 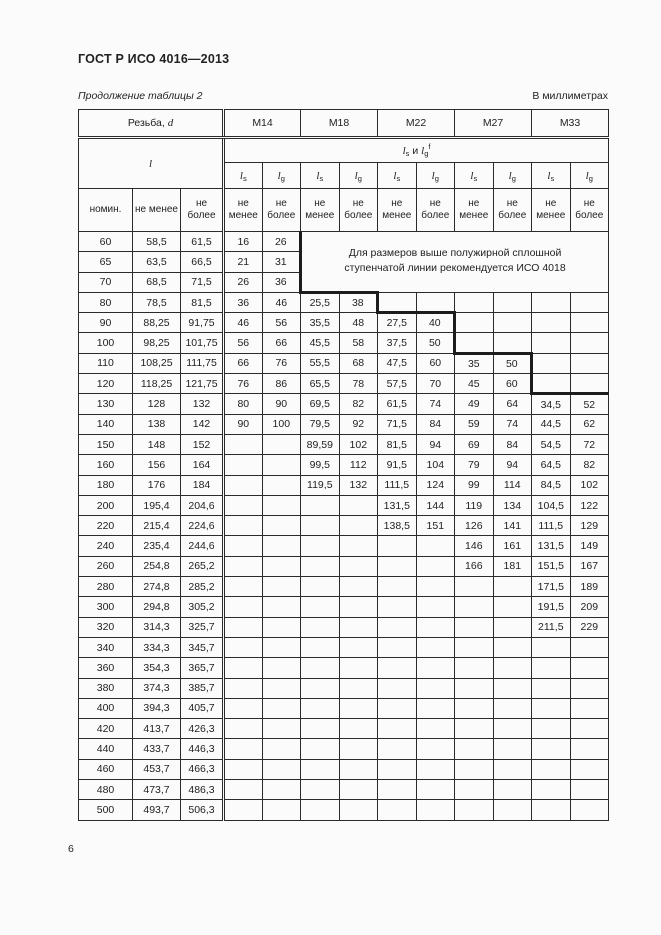 What do you see at coordinates (156, 587) in the screenshot?
I see `cell-value: 274,8` at bounding box center [156, 587].